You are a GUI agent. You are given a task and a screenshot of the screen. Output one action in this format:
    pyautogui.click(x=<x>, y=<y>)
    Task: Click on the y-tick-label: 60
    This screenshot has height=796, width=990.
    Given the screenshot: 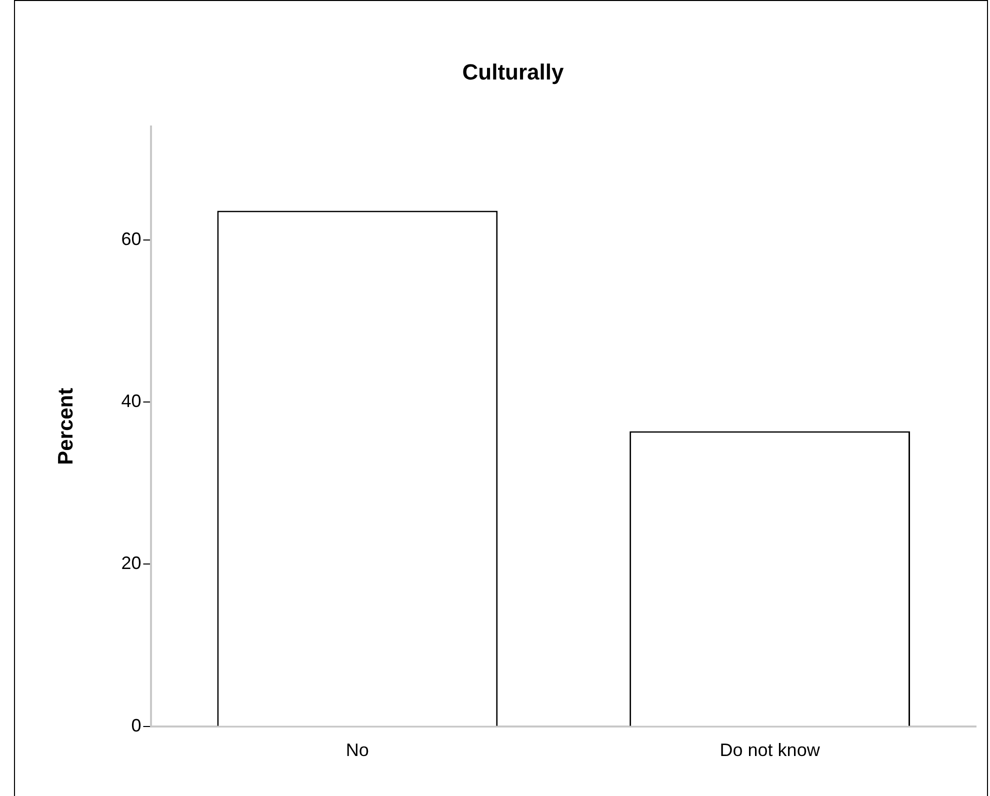 What is the action you would take?
    pyautogui.click(x=131, y=238)
    